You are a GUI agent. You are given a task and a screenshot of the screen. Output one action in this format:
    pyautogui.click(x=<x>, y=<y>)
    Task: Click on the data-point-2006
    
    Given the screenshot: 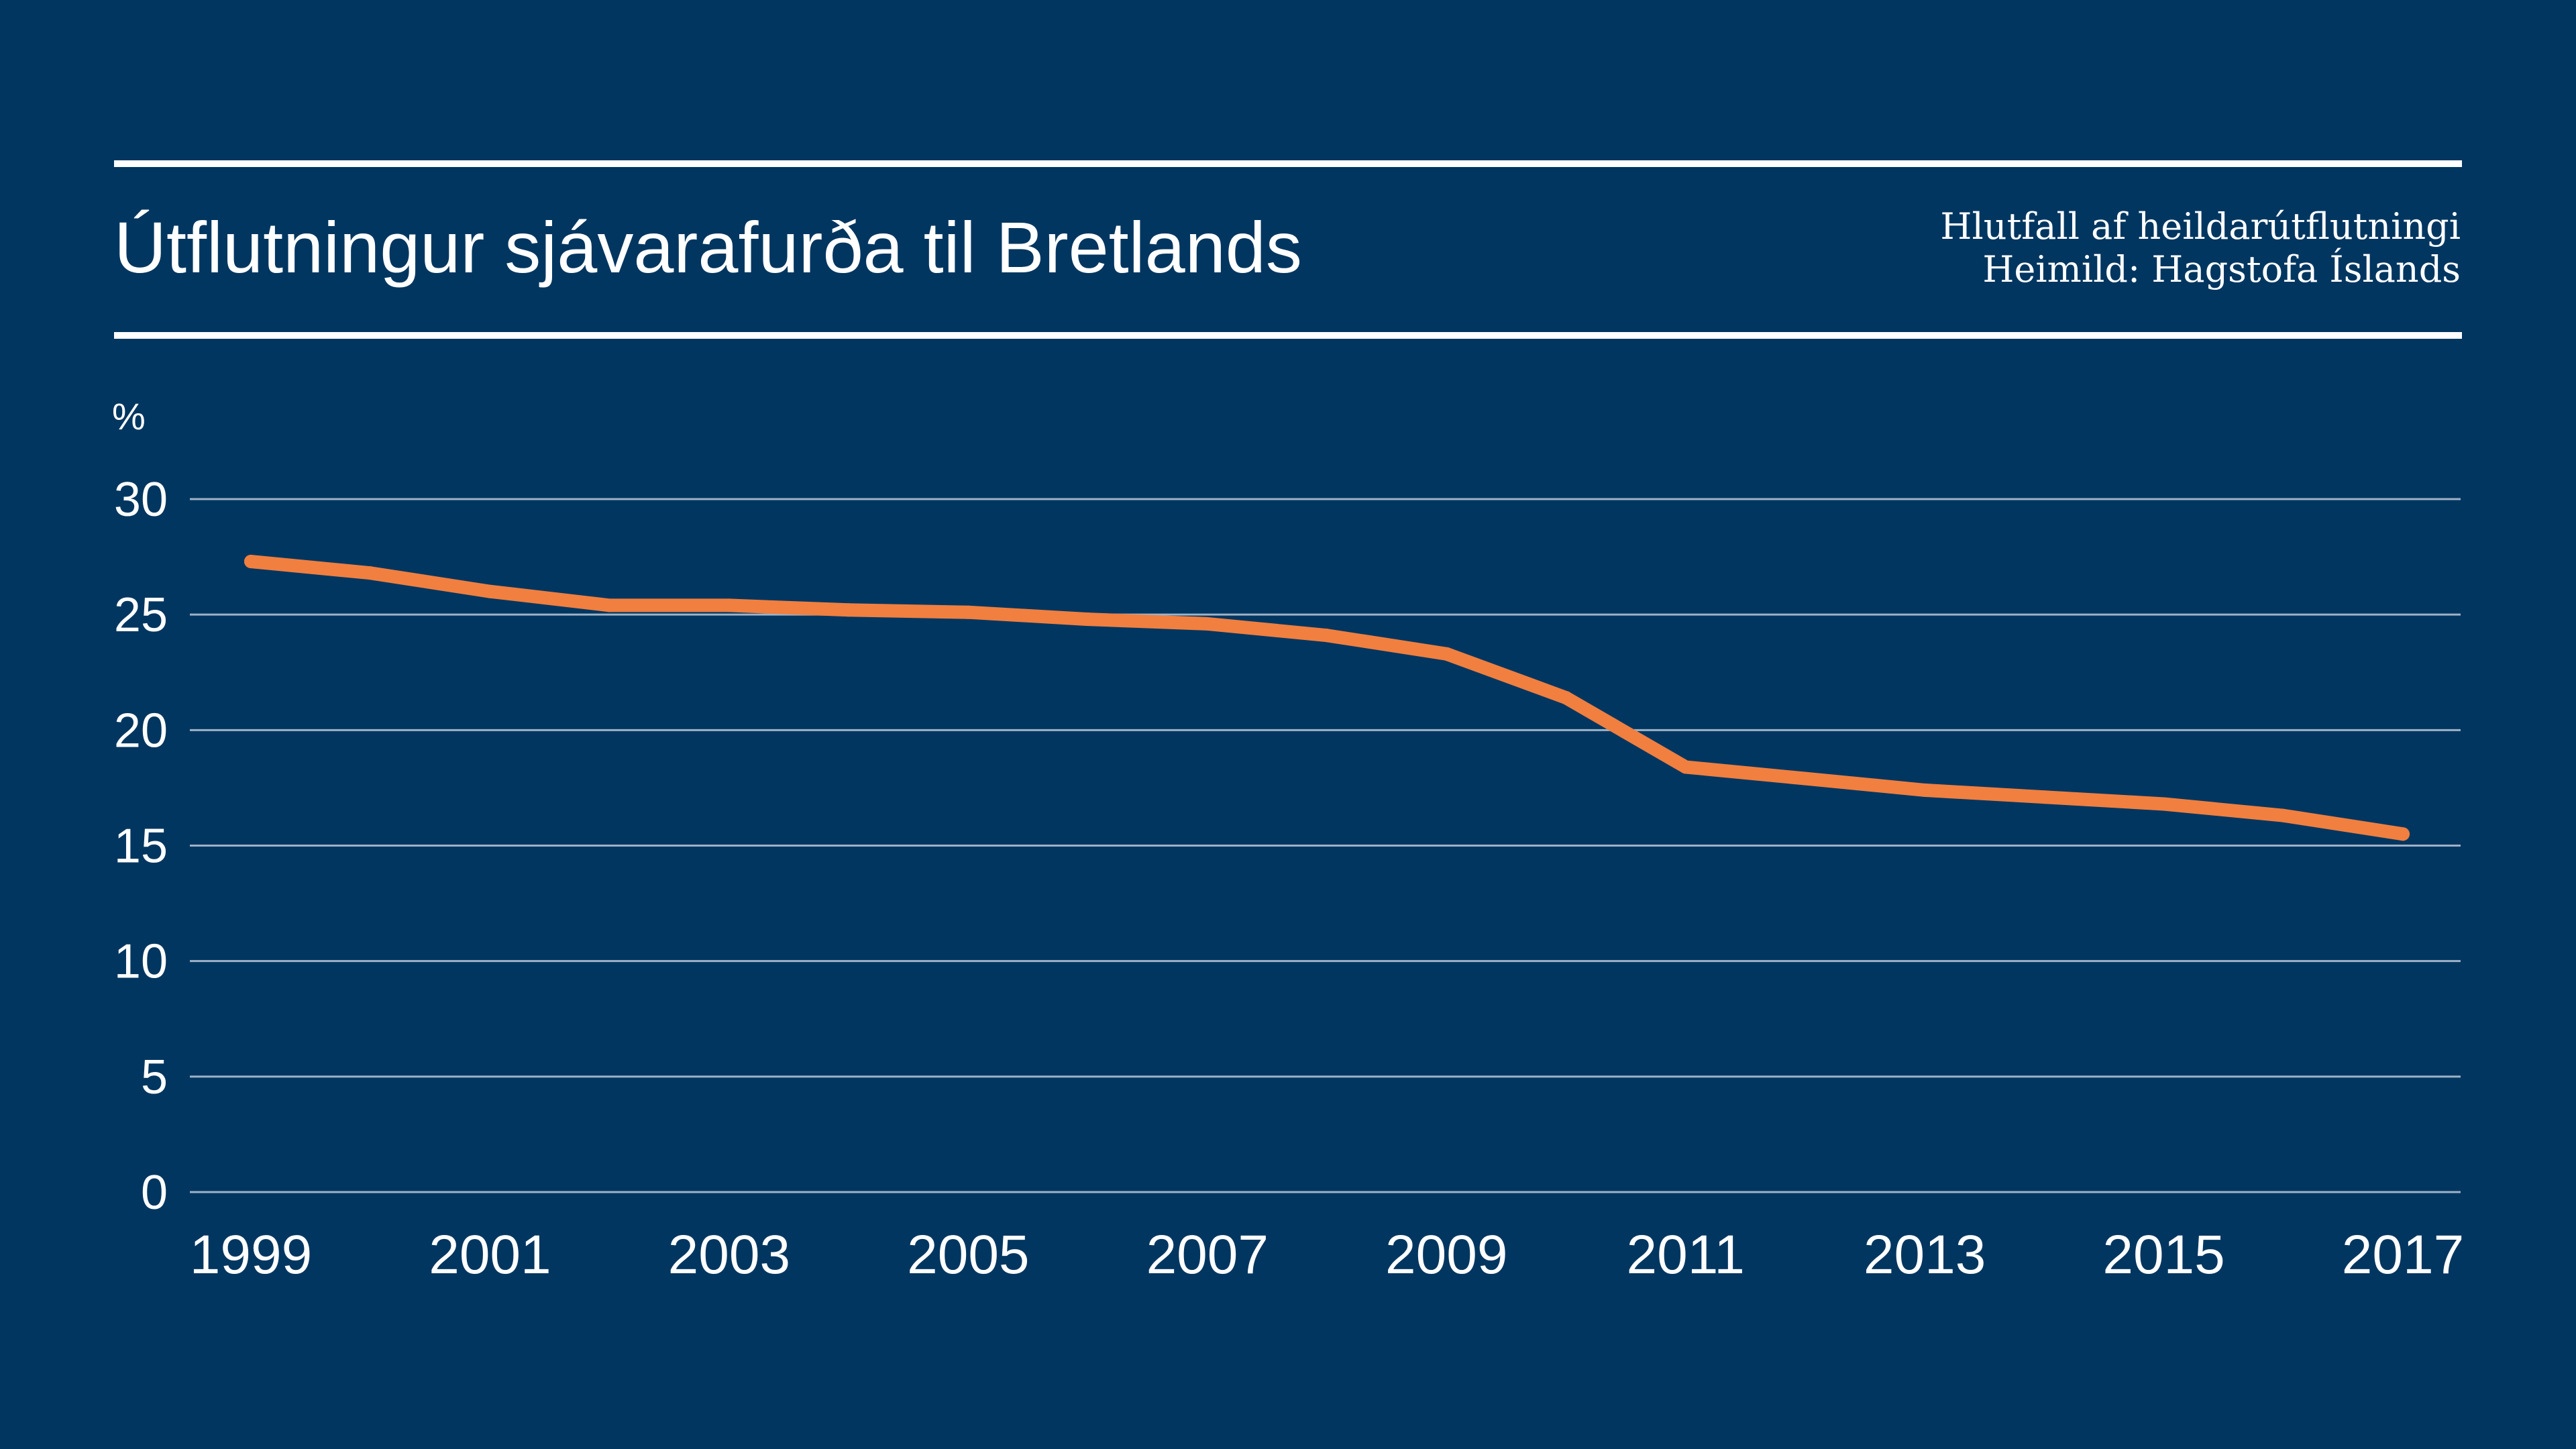 What is the action you would take?
    pyautogui.click(x=1088, y=619)
    